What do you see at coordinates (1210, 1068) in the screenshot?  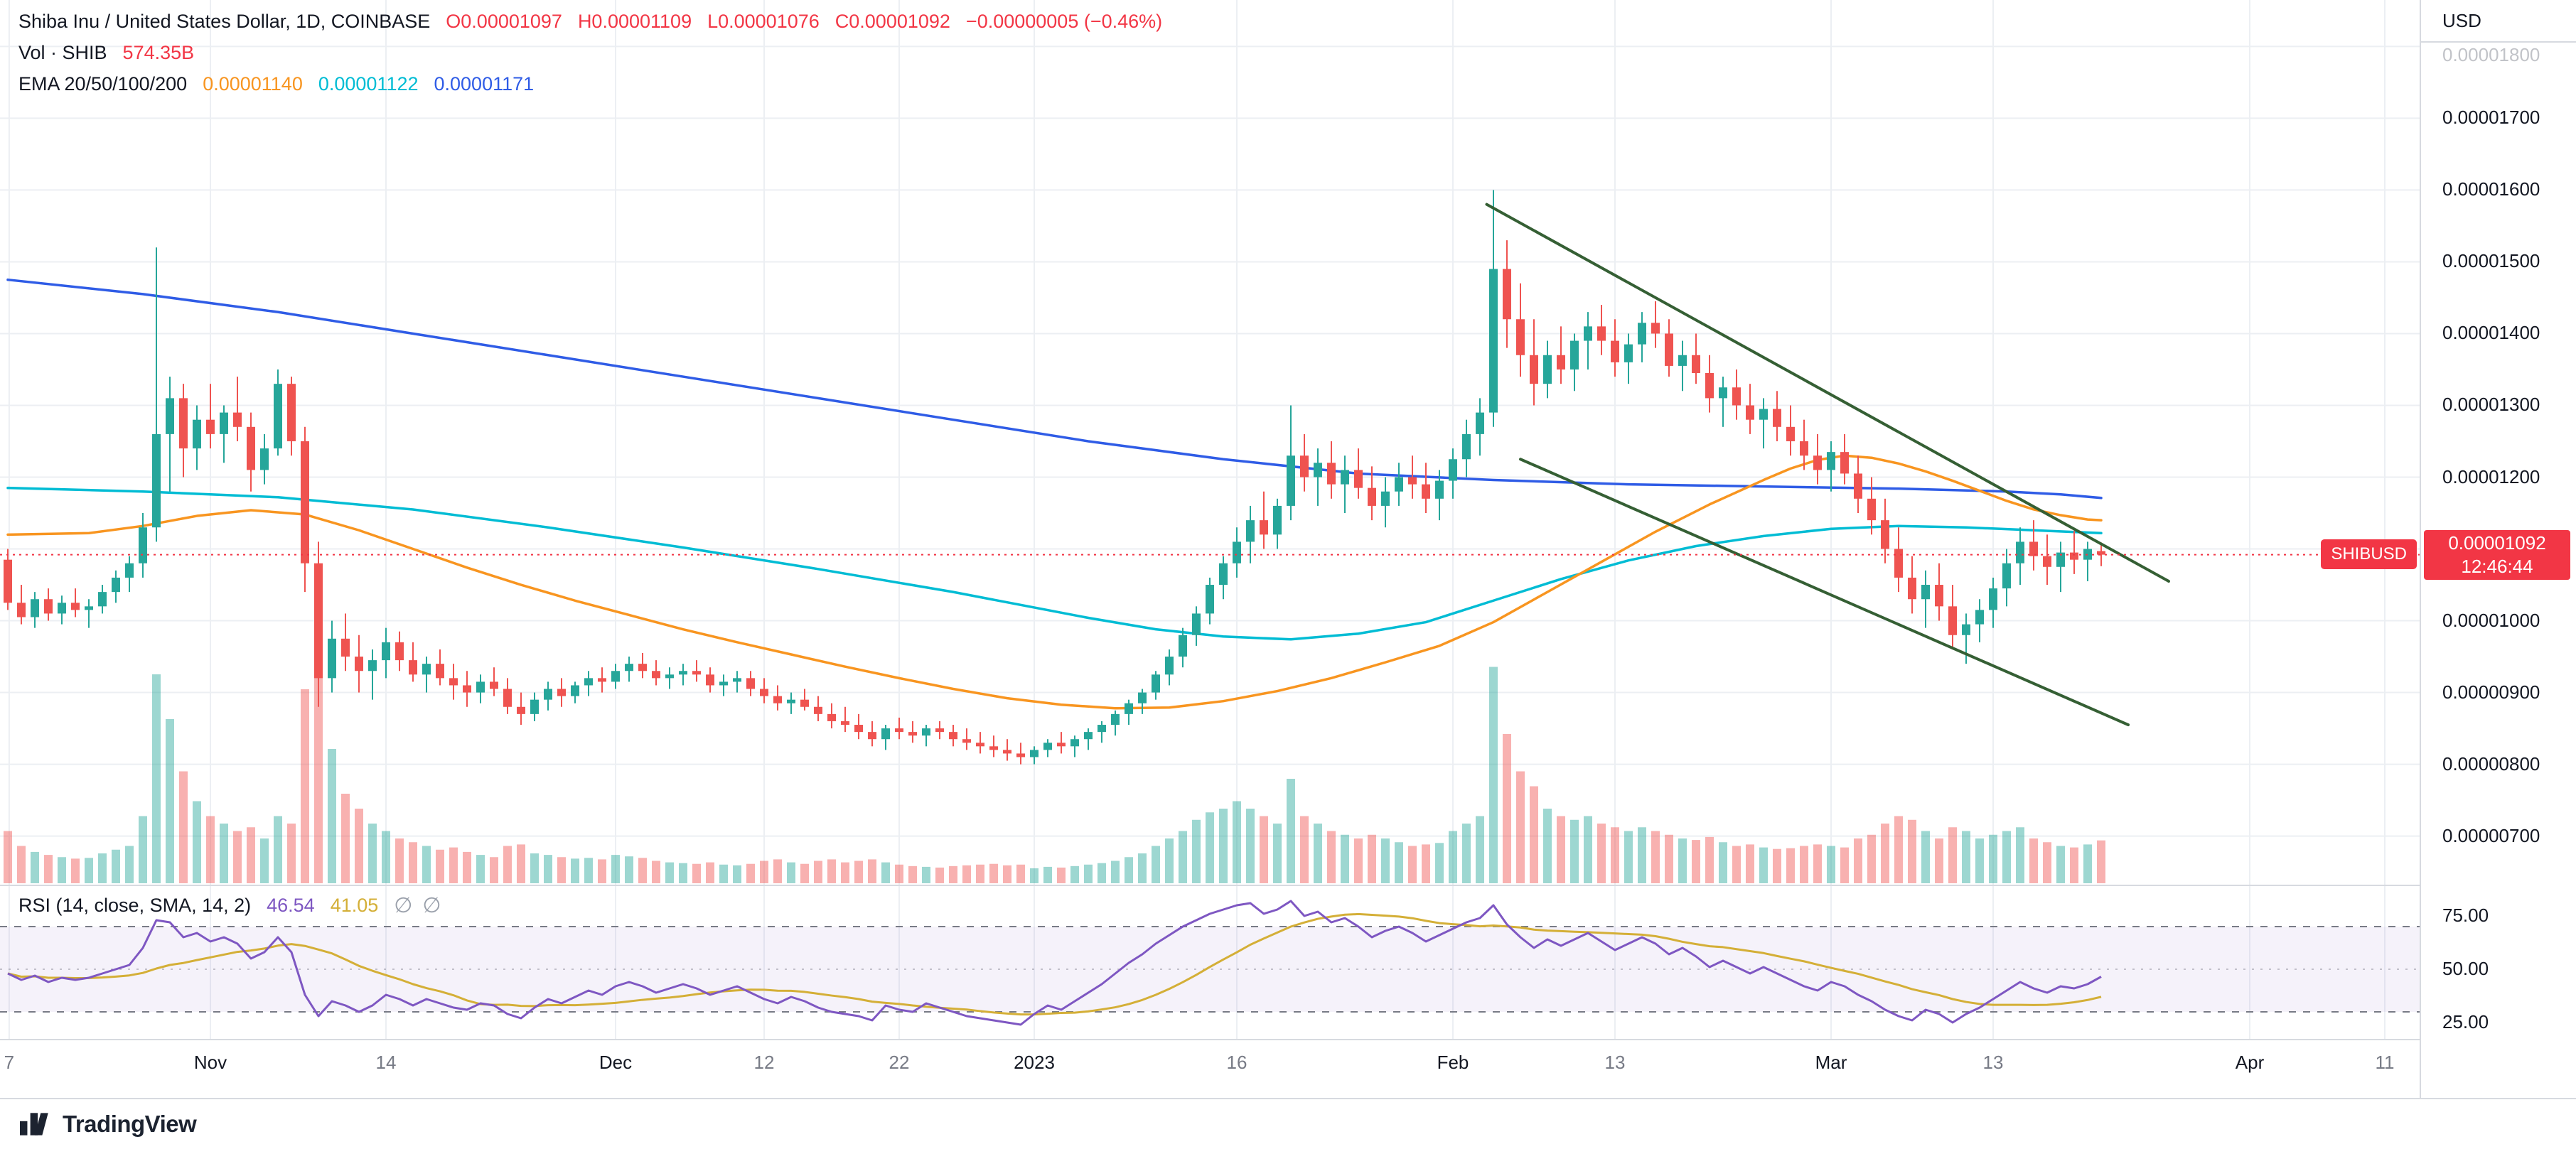 I see `time-axis: 7 Nov 14 Dec 12 22 2023 16 Feb 13 Mar 13 Apr 11` at bounding box center [1210, 1068].